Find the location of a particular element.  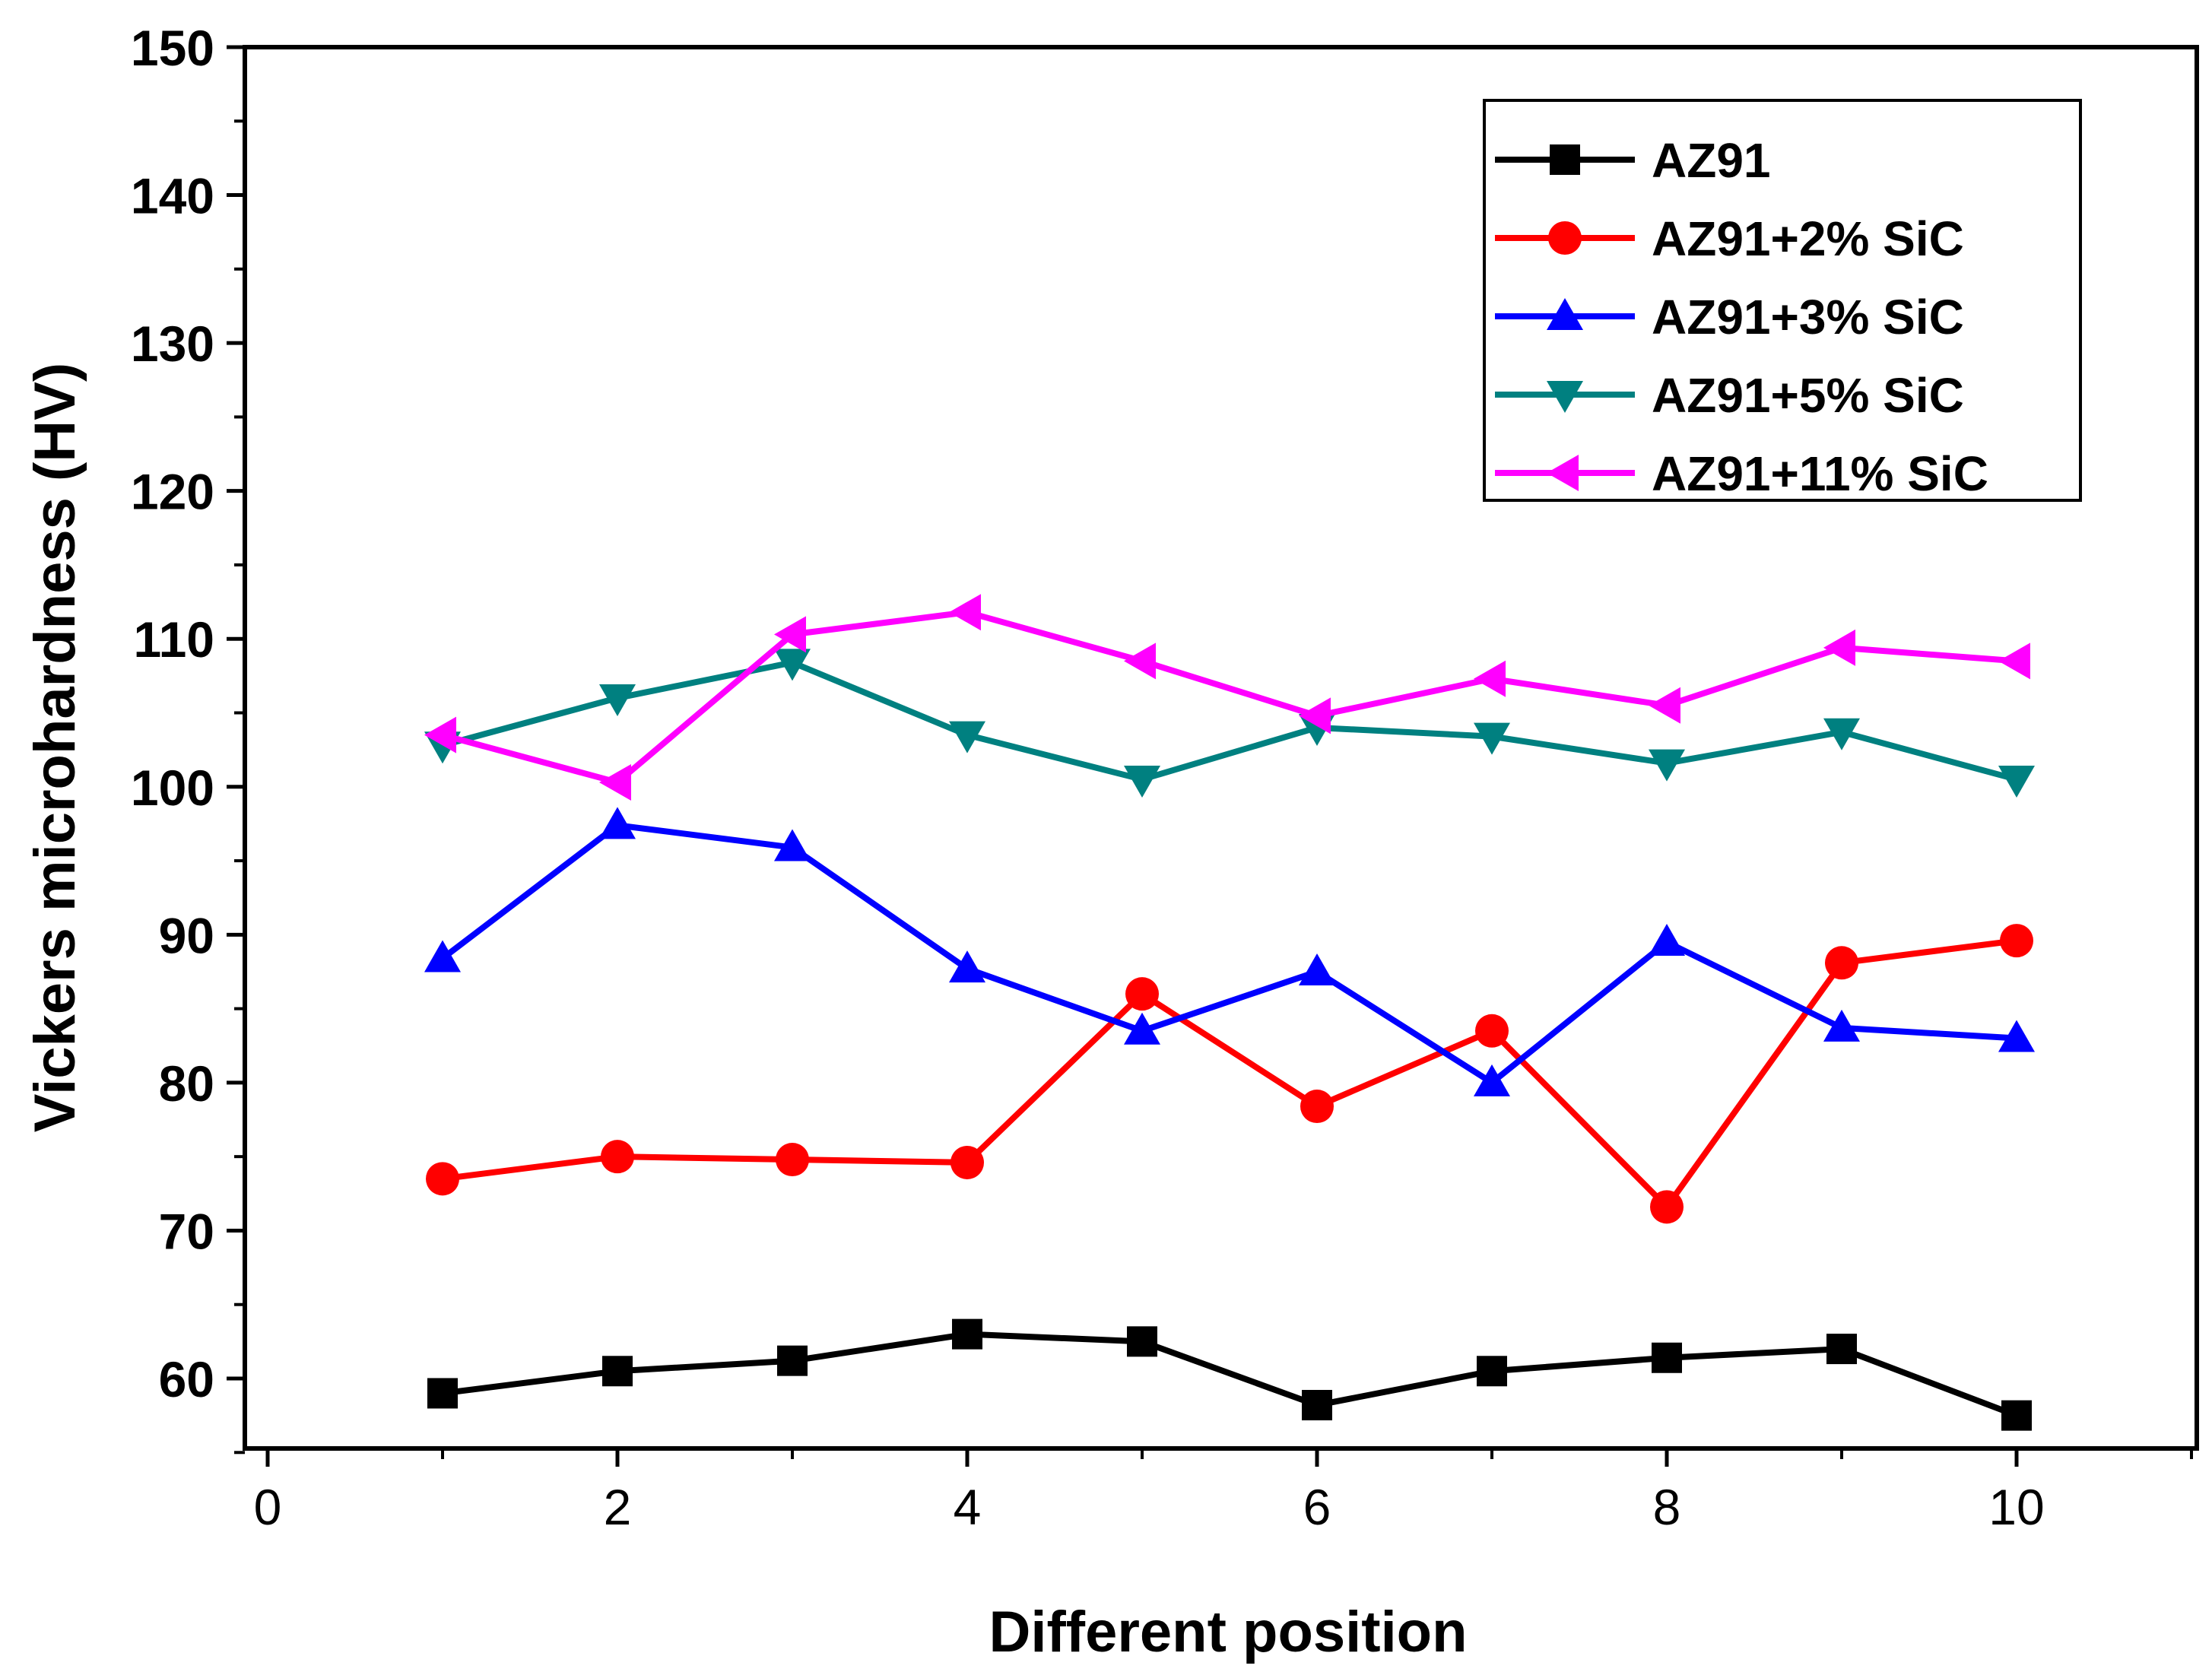

series-az91 is located at coordinates (1229, 1374).